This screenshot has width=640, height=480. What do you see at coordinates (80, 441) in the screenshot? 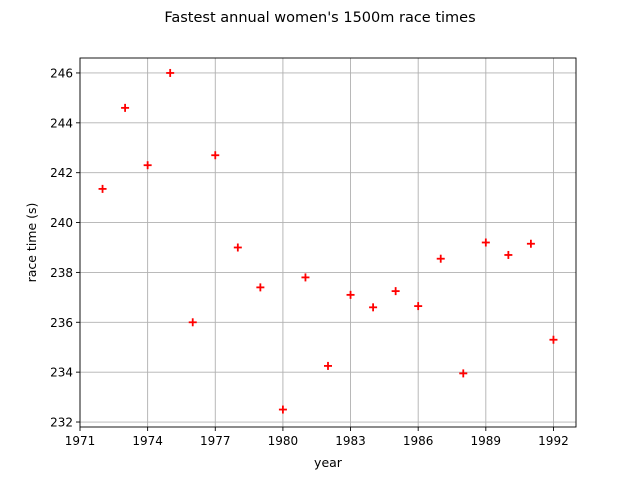
I see `x-tick-label: 1971` at bounding box center [80, 441].